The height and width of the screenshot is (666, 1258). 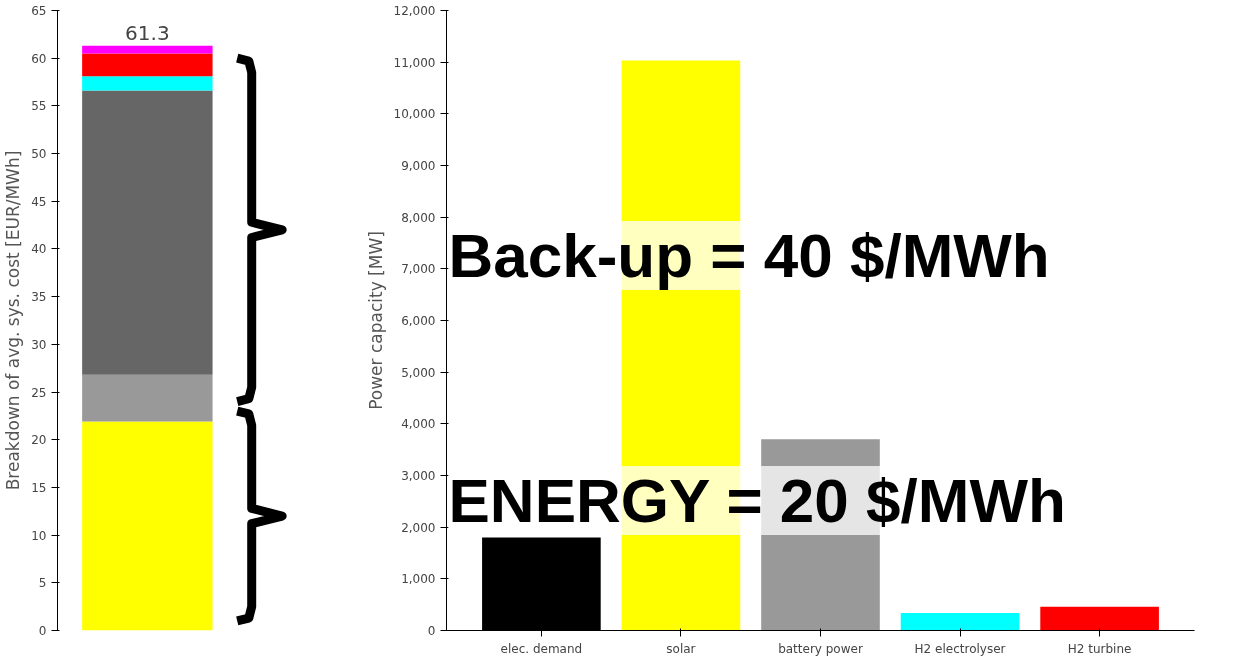 I want to click on y-tick-label: 3,000, so click(x=418, y=476).